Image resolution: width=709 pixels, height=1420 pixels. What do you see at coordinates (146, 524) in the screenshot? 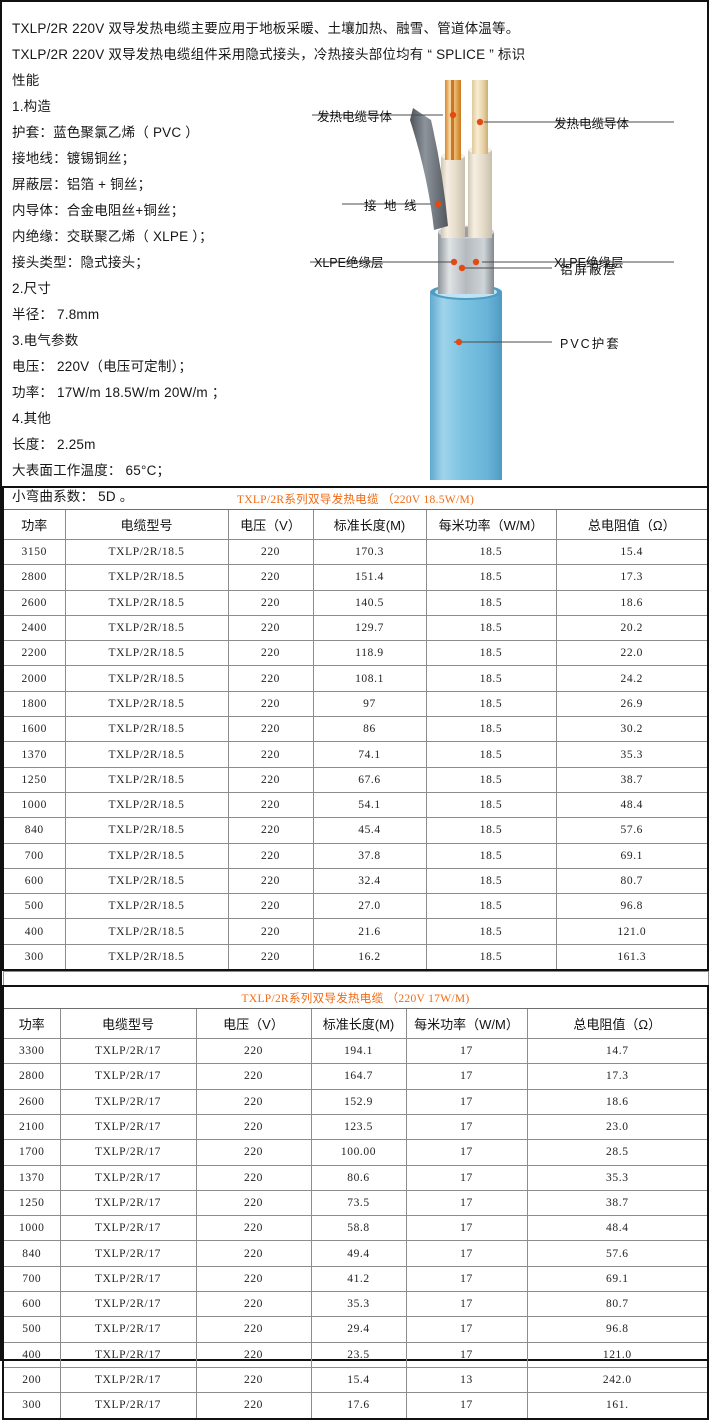
I see `table-1-col-model: 电缆型号` at bounding box center [146, 524].